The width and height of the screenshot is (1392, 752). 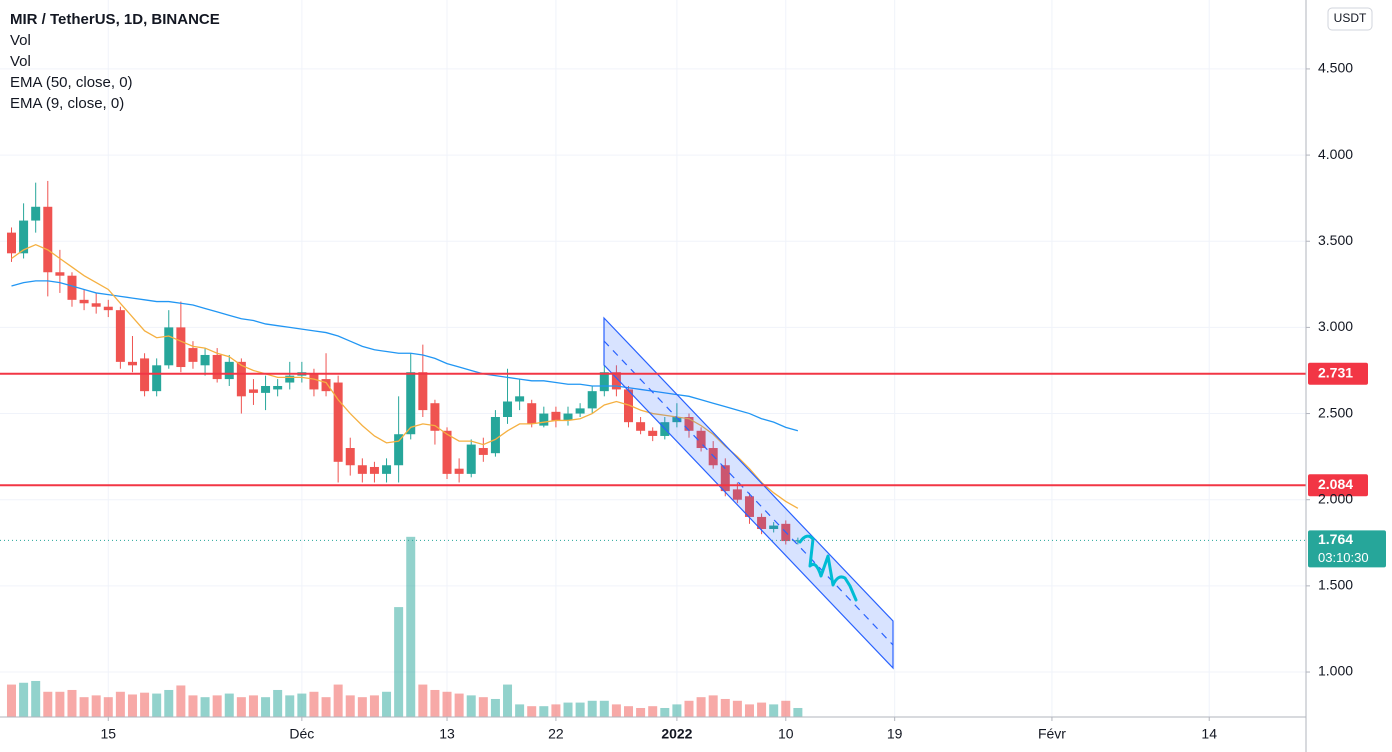 I want to click on y-tick-label: 2.500, so click(x=1335, y=412).